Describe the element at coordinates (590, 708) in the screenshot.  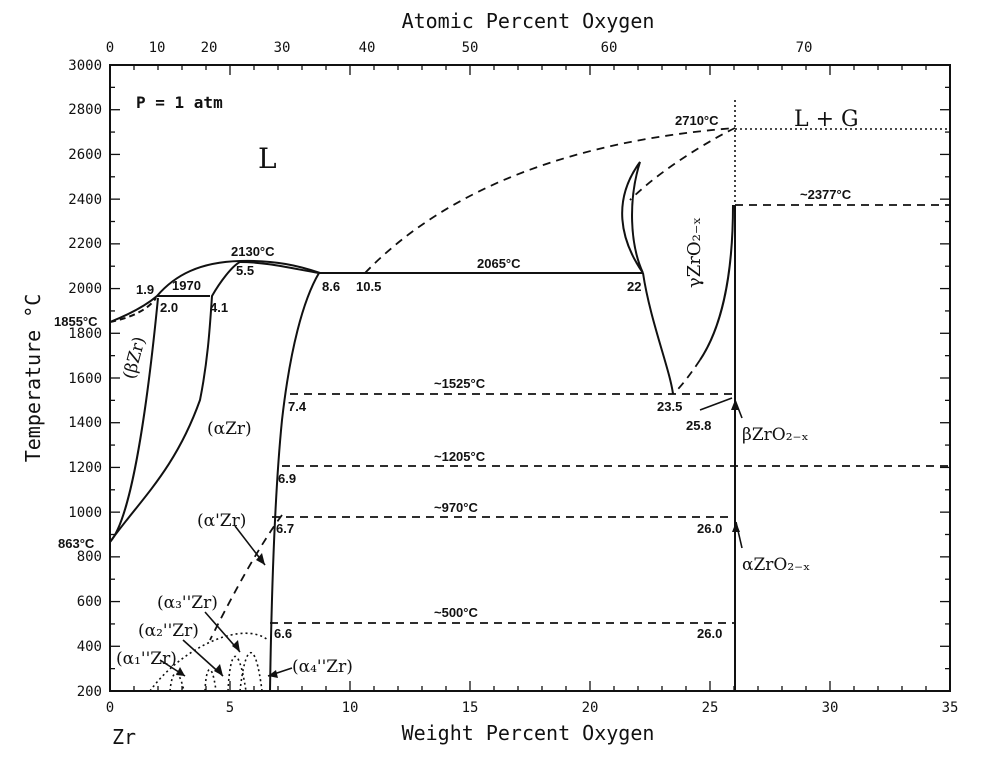
I see `x-tick-label: 20` at that location.